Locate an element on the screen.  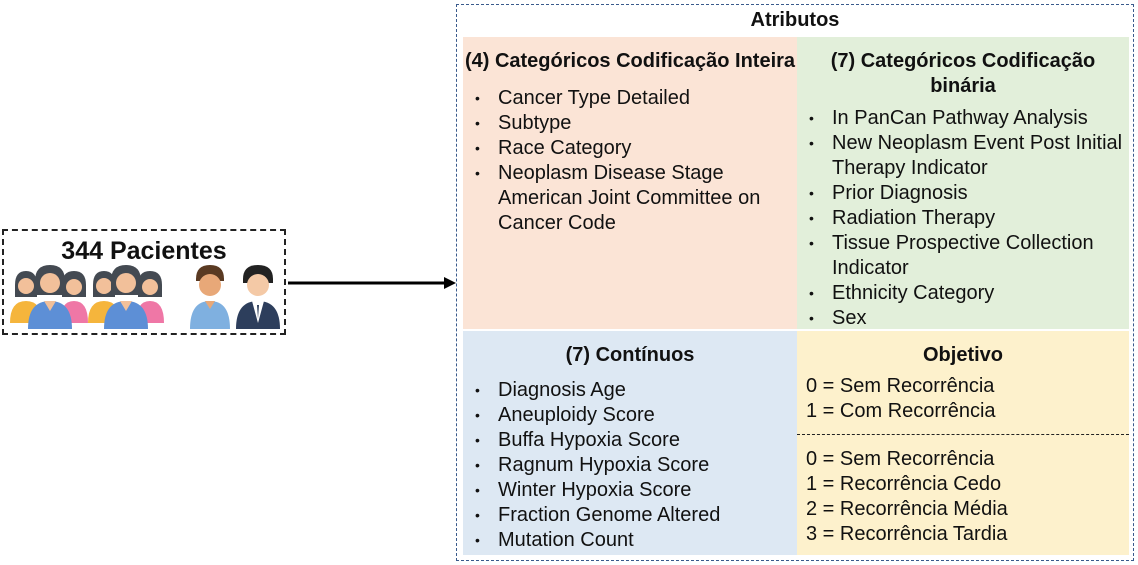
list-item: Tissue Prospective Collection Indicator is located at coordinates (963, 256).